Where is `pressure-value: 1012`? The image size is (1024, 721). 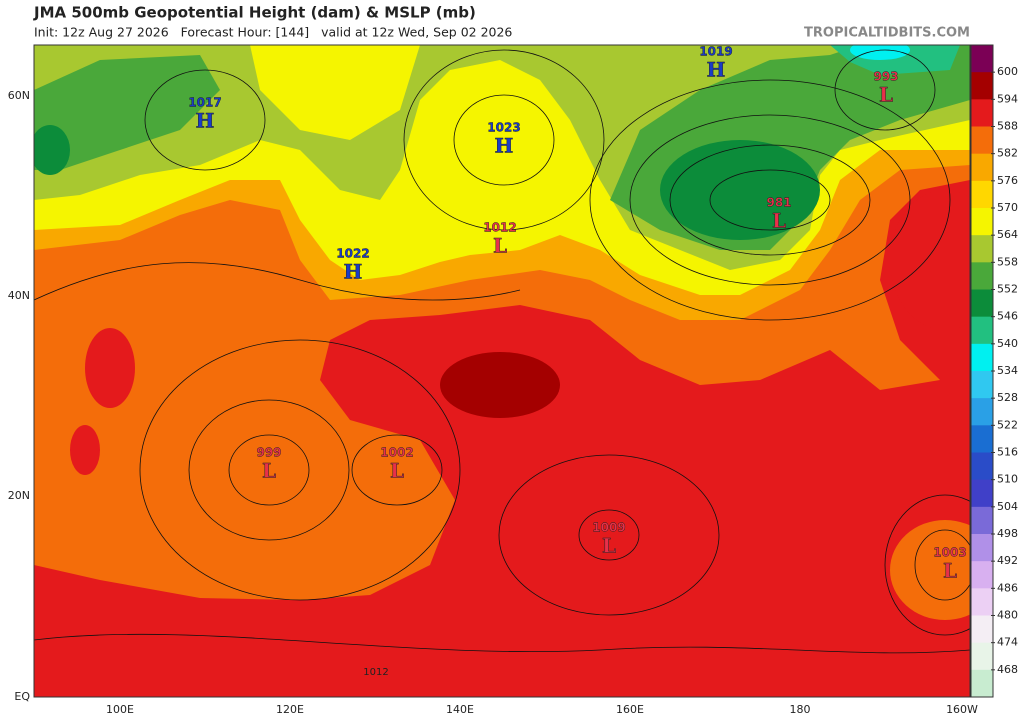
pressure-value: 1012 is located at coordinates (499, 228).